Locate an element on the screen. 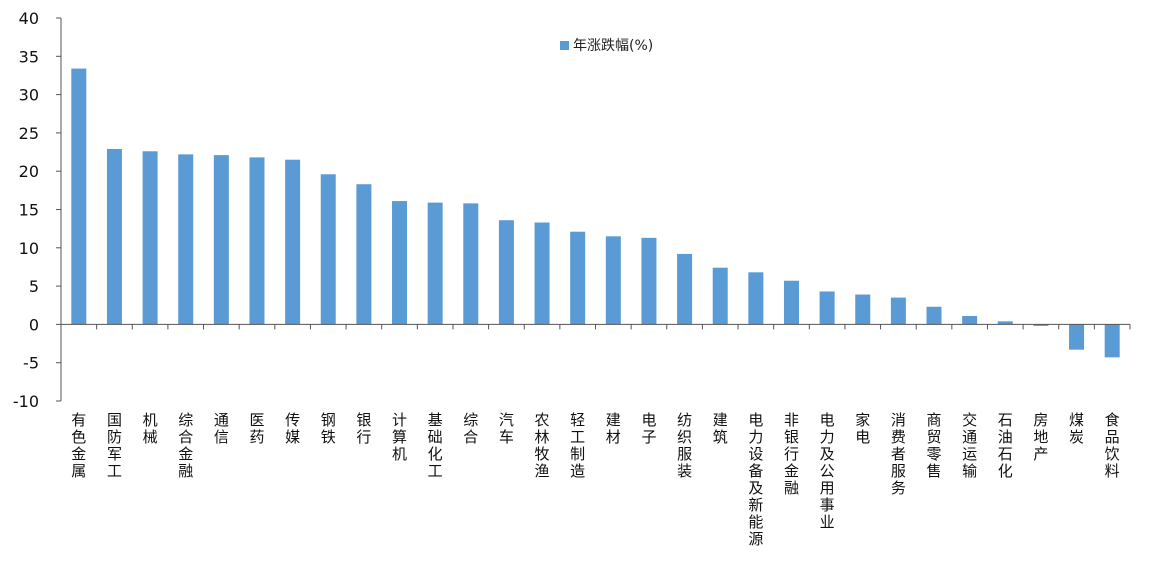  y-tick-label: 5 is located at coordinates (34, 286).